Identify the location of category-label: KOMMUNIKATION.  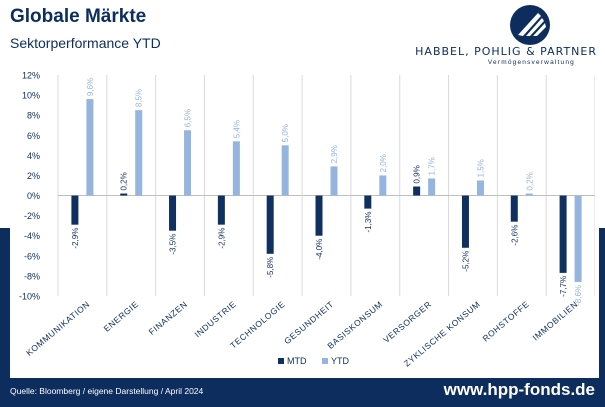
(58, 328).